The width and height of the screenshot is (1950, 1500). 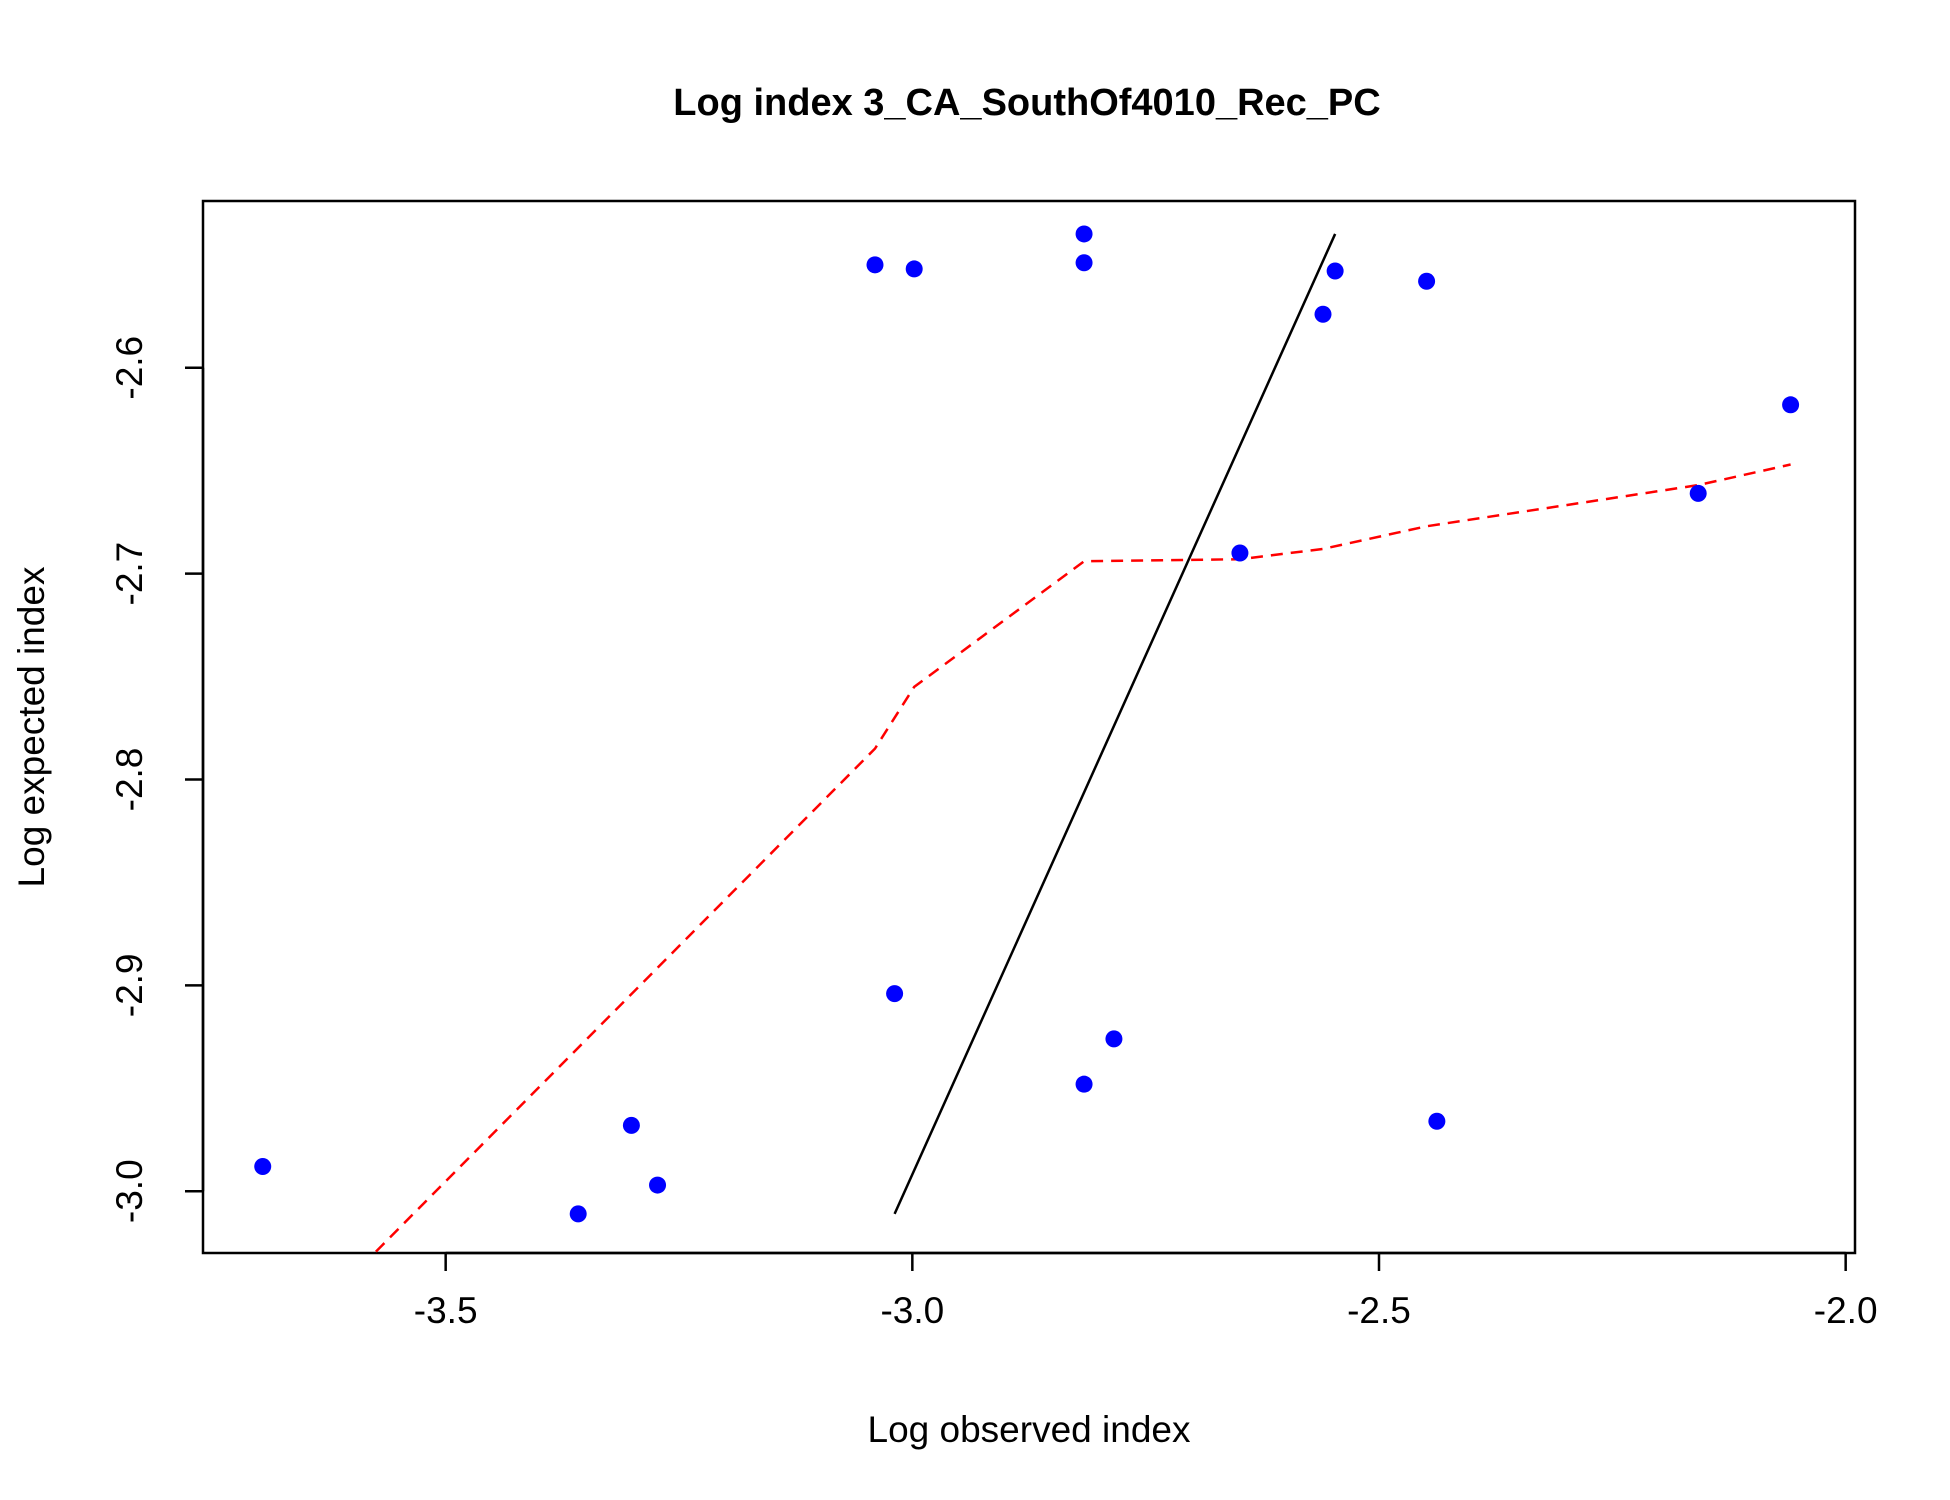 I want to click on x-tick-label: -3.5, so click(x=446, y=1310).